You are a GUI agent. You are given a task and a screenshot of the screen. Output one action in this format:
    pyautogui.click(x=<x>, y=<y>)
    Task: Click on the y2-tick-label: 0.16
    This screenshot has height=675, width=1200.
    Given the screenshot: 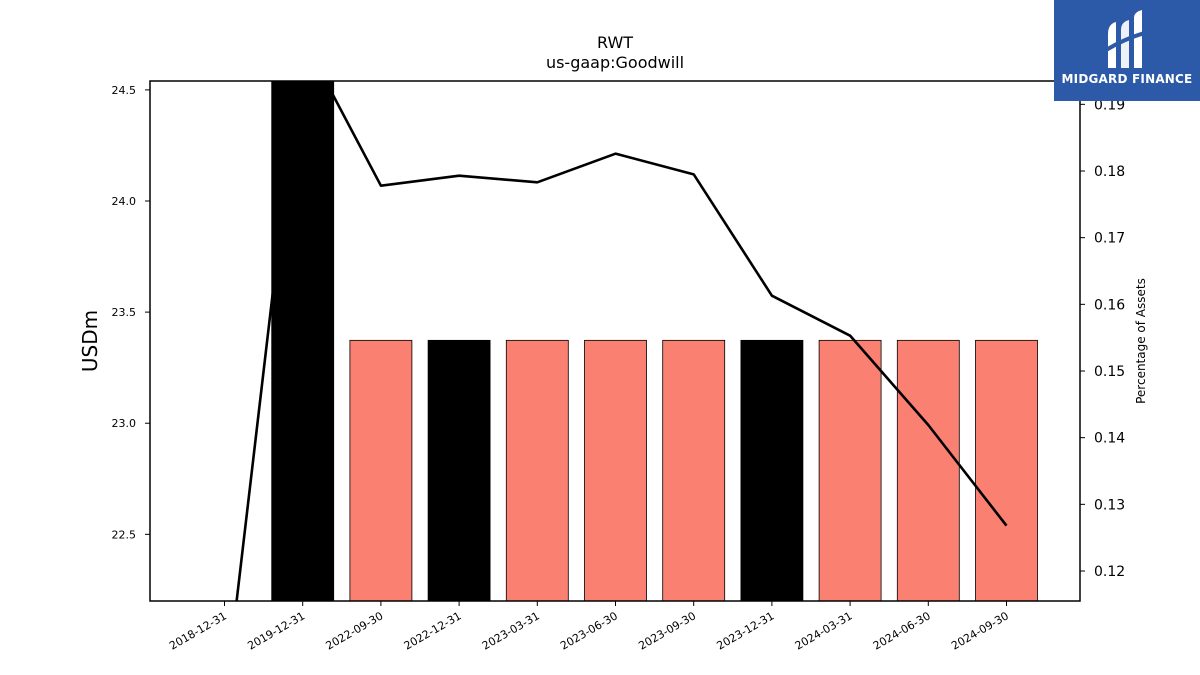 What is the action you would take?
    pyautogui.click(x=1109, y=305)
    